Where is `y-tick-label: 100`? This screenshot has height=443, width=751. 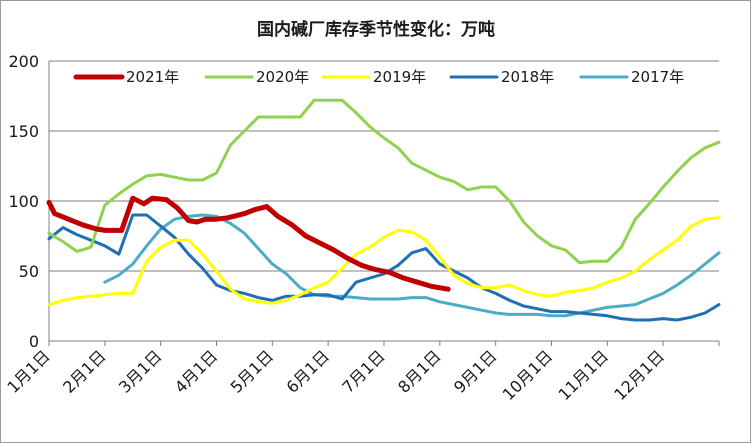 y-tick-label: 100 is located at coordinates (23, 201).